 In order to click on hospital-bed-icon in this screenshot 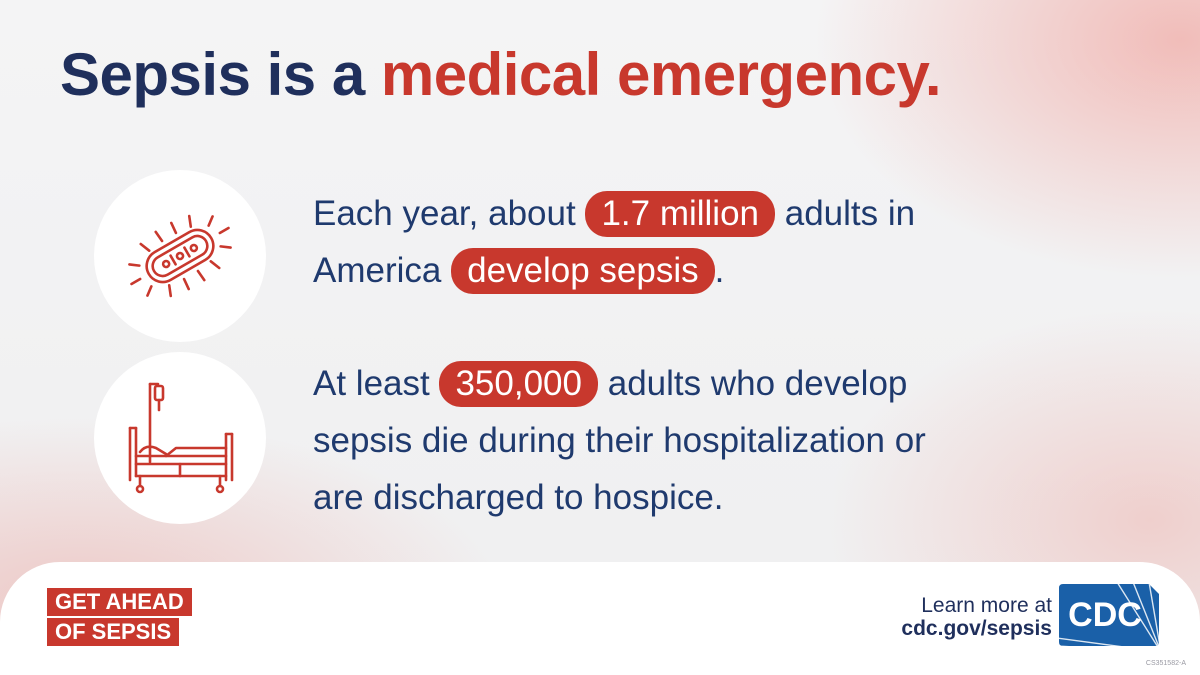, I will do `click(181, 438)`.